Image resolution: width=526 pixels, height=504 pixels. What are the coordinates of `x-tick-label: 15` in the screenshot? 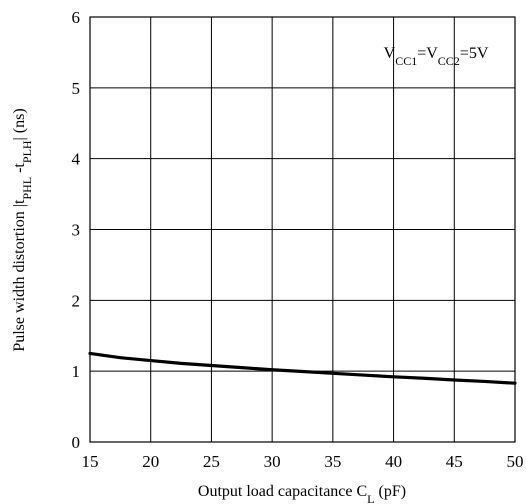 It's located at (90, 461).